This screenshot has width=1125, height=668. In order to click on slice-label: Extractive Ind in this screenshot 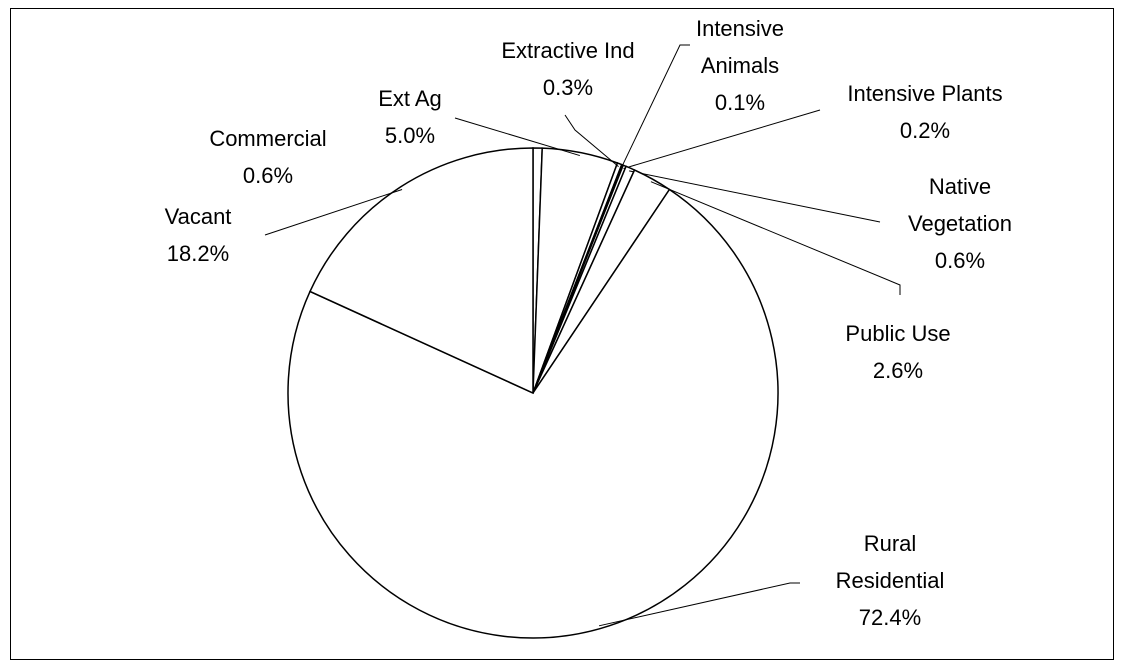, I will do `click(567, 50)`.